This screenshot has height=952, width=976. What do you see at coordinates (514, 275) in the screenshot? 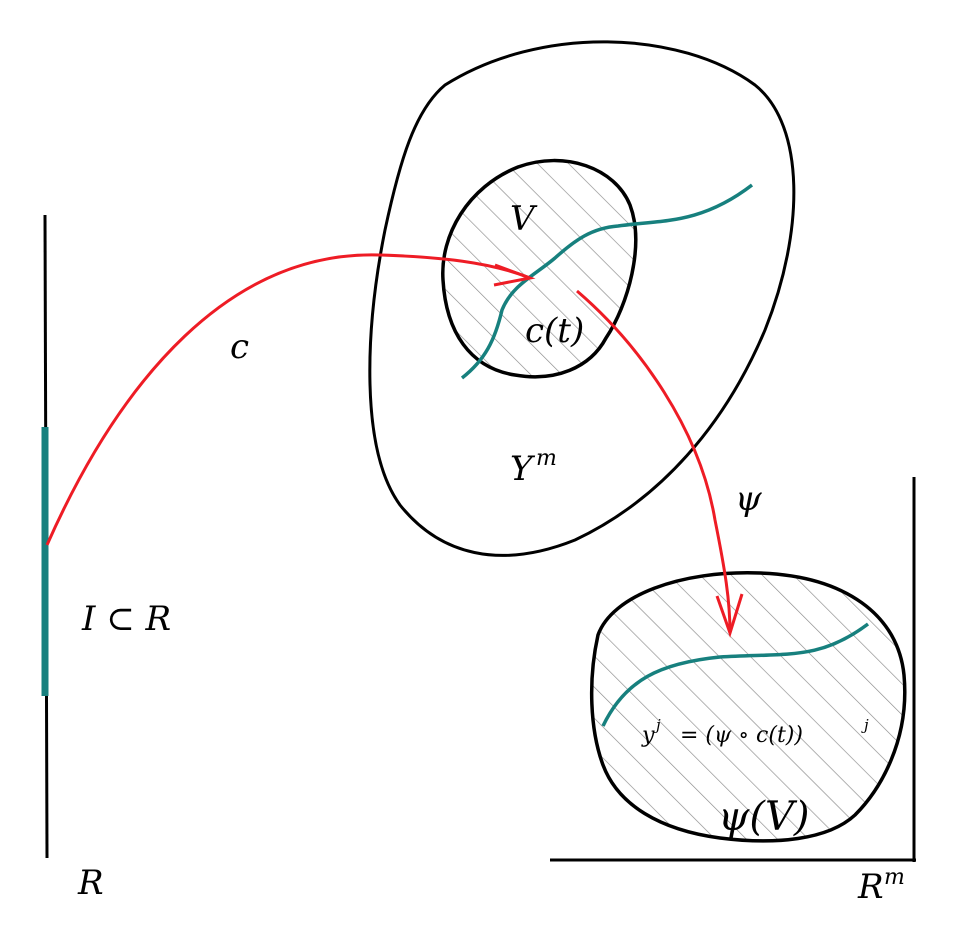
I see `map-c-arrowhead` at bounding box center [514, 275].